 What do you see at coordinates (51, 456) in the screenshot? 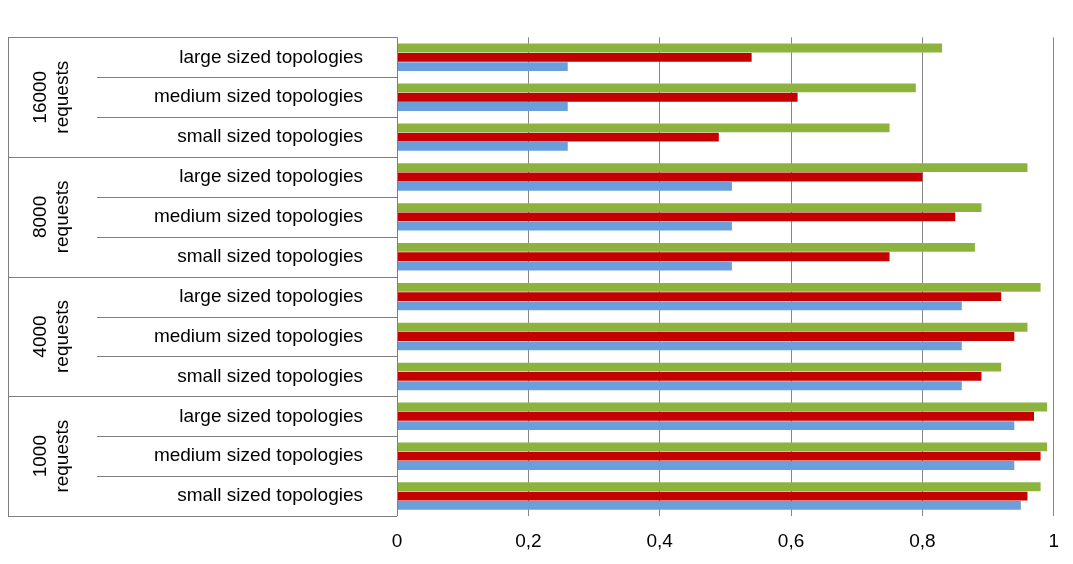
I see `text: 1000 requests` at bounding box center [51, 456].